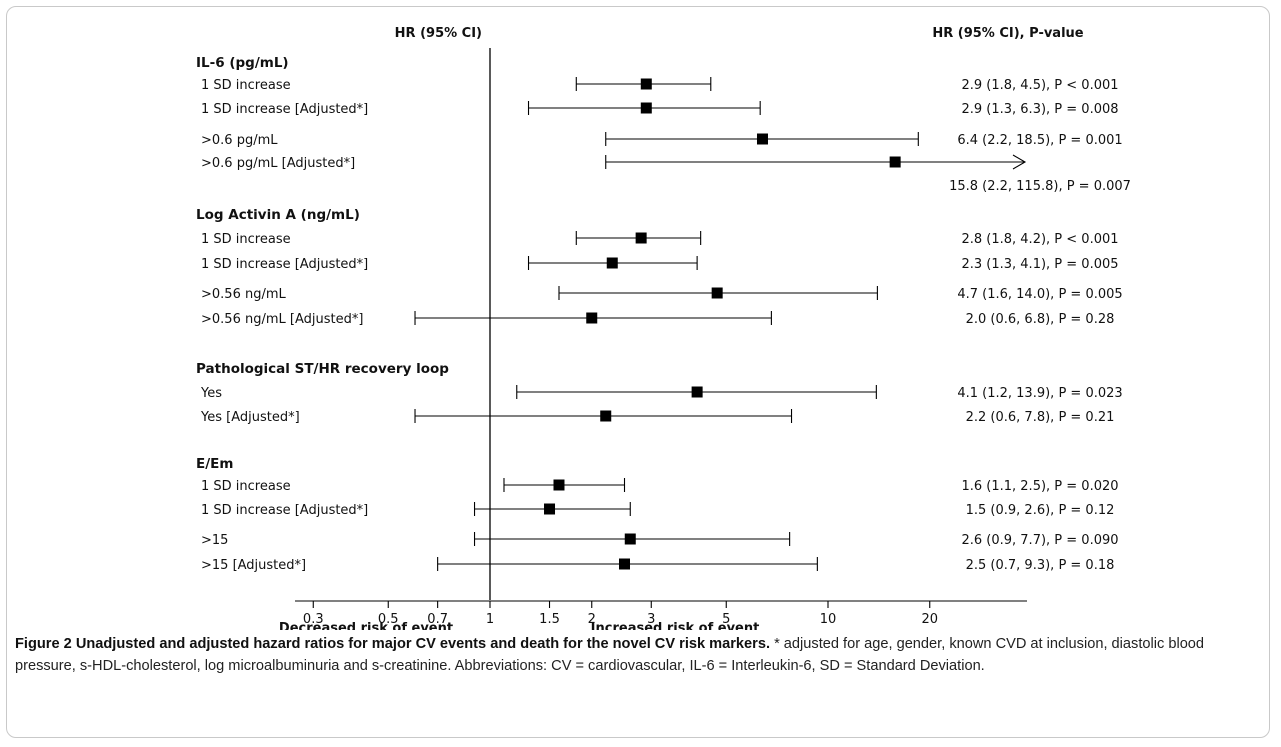 The width and height of the screenshot is (1281, 747). What do you see at coordinates (1039, 540) in the screenshot?
I see `result-text: 2.6 (0.9, 7.7), P = 0.090` at bounding box center [1039, 540].